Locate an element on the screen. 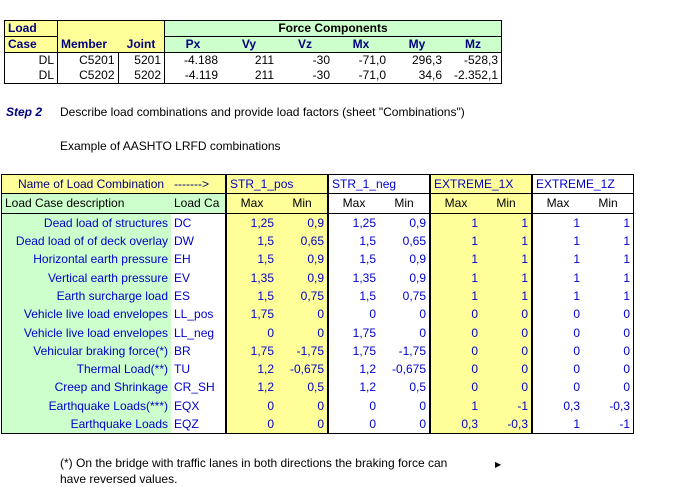 The height and width of the screenshot is (487, 678). load-case-description: Creep and Shrinkage is located at coordinates (86, 387).